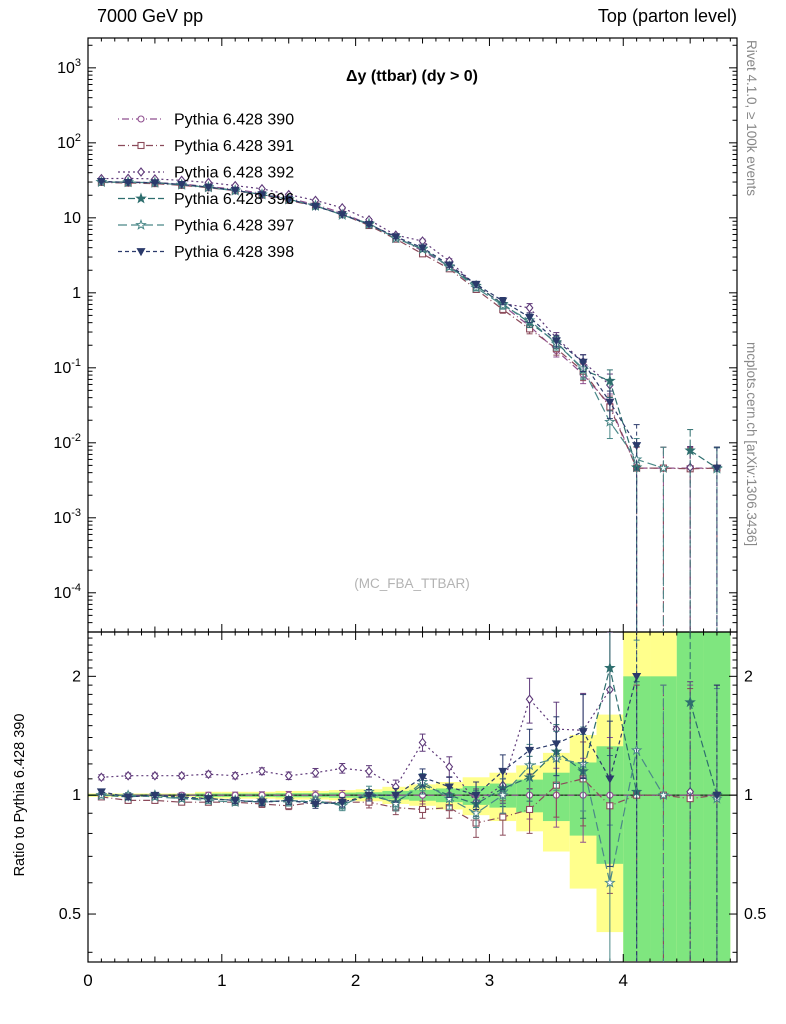  I want to click on legend-label: Pythia 6.428 391, so click(234, 146).